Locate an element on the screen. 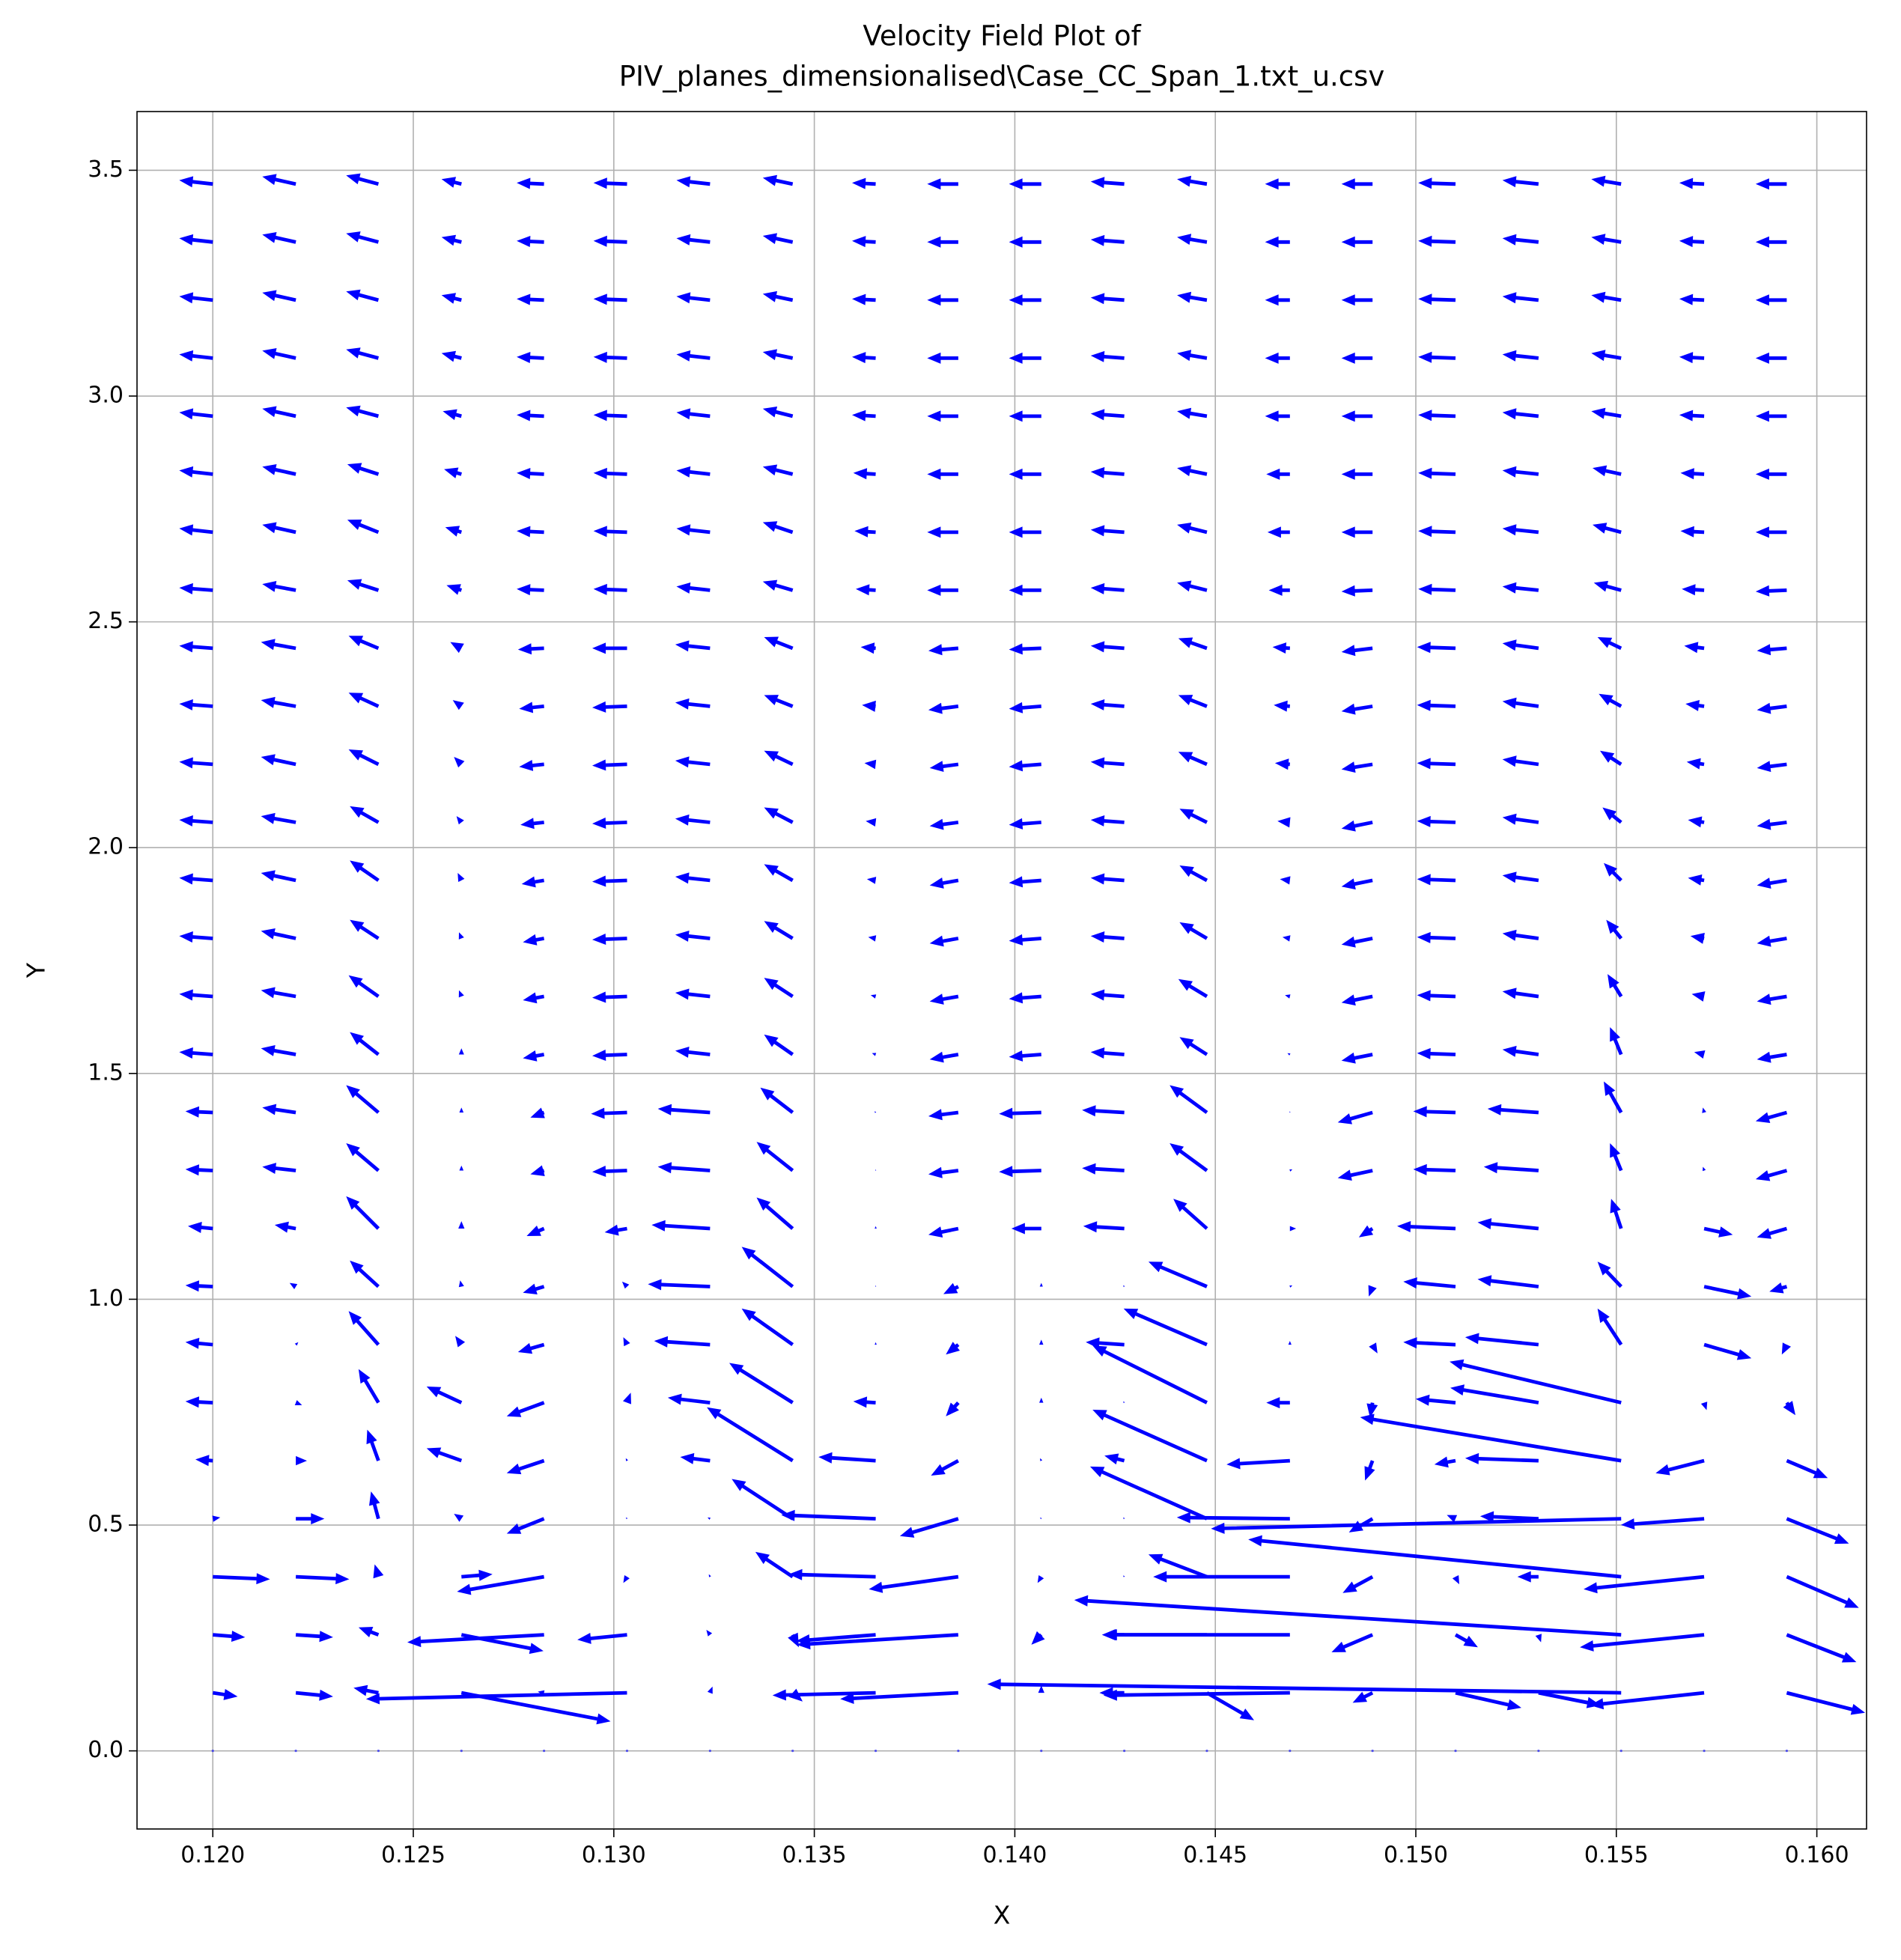 Image resolution: width=1901 pixels, height=1960 pixels. y-axis-label: Y is located at coordinates (36, 970).